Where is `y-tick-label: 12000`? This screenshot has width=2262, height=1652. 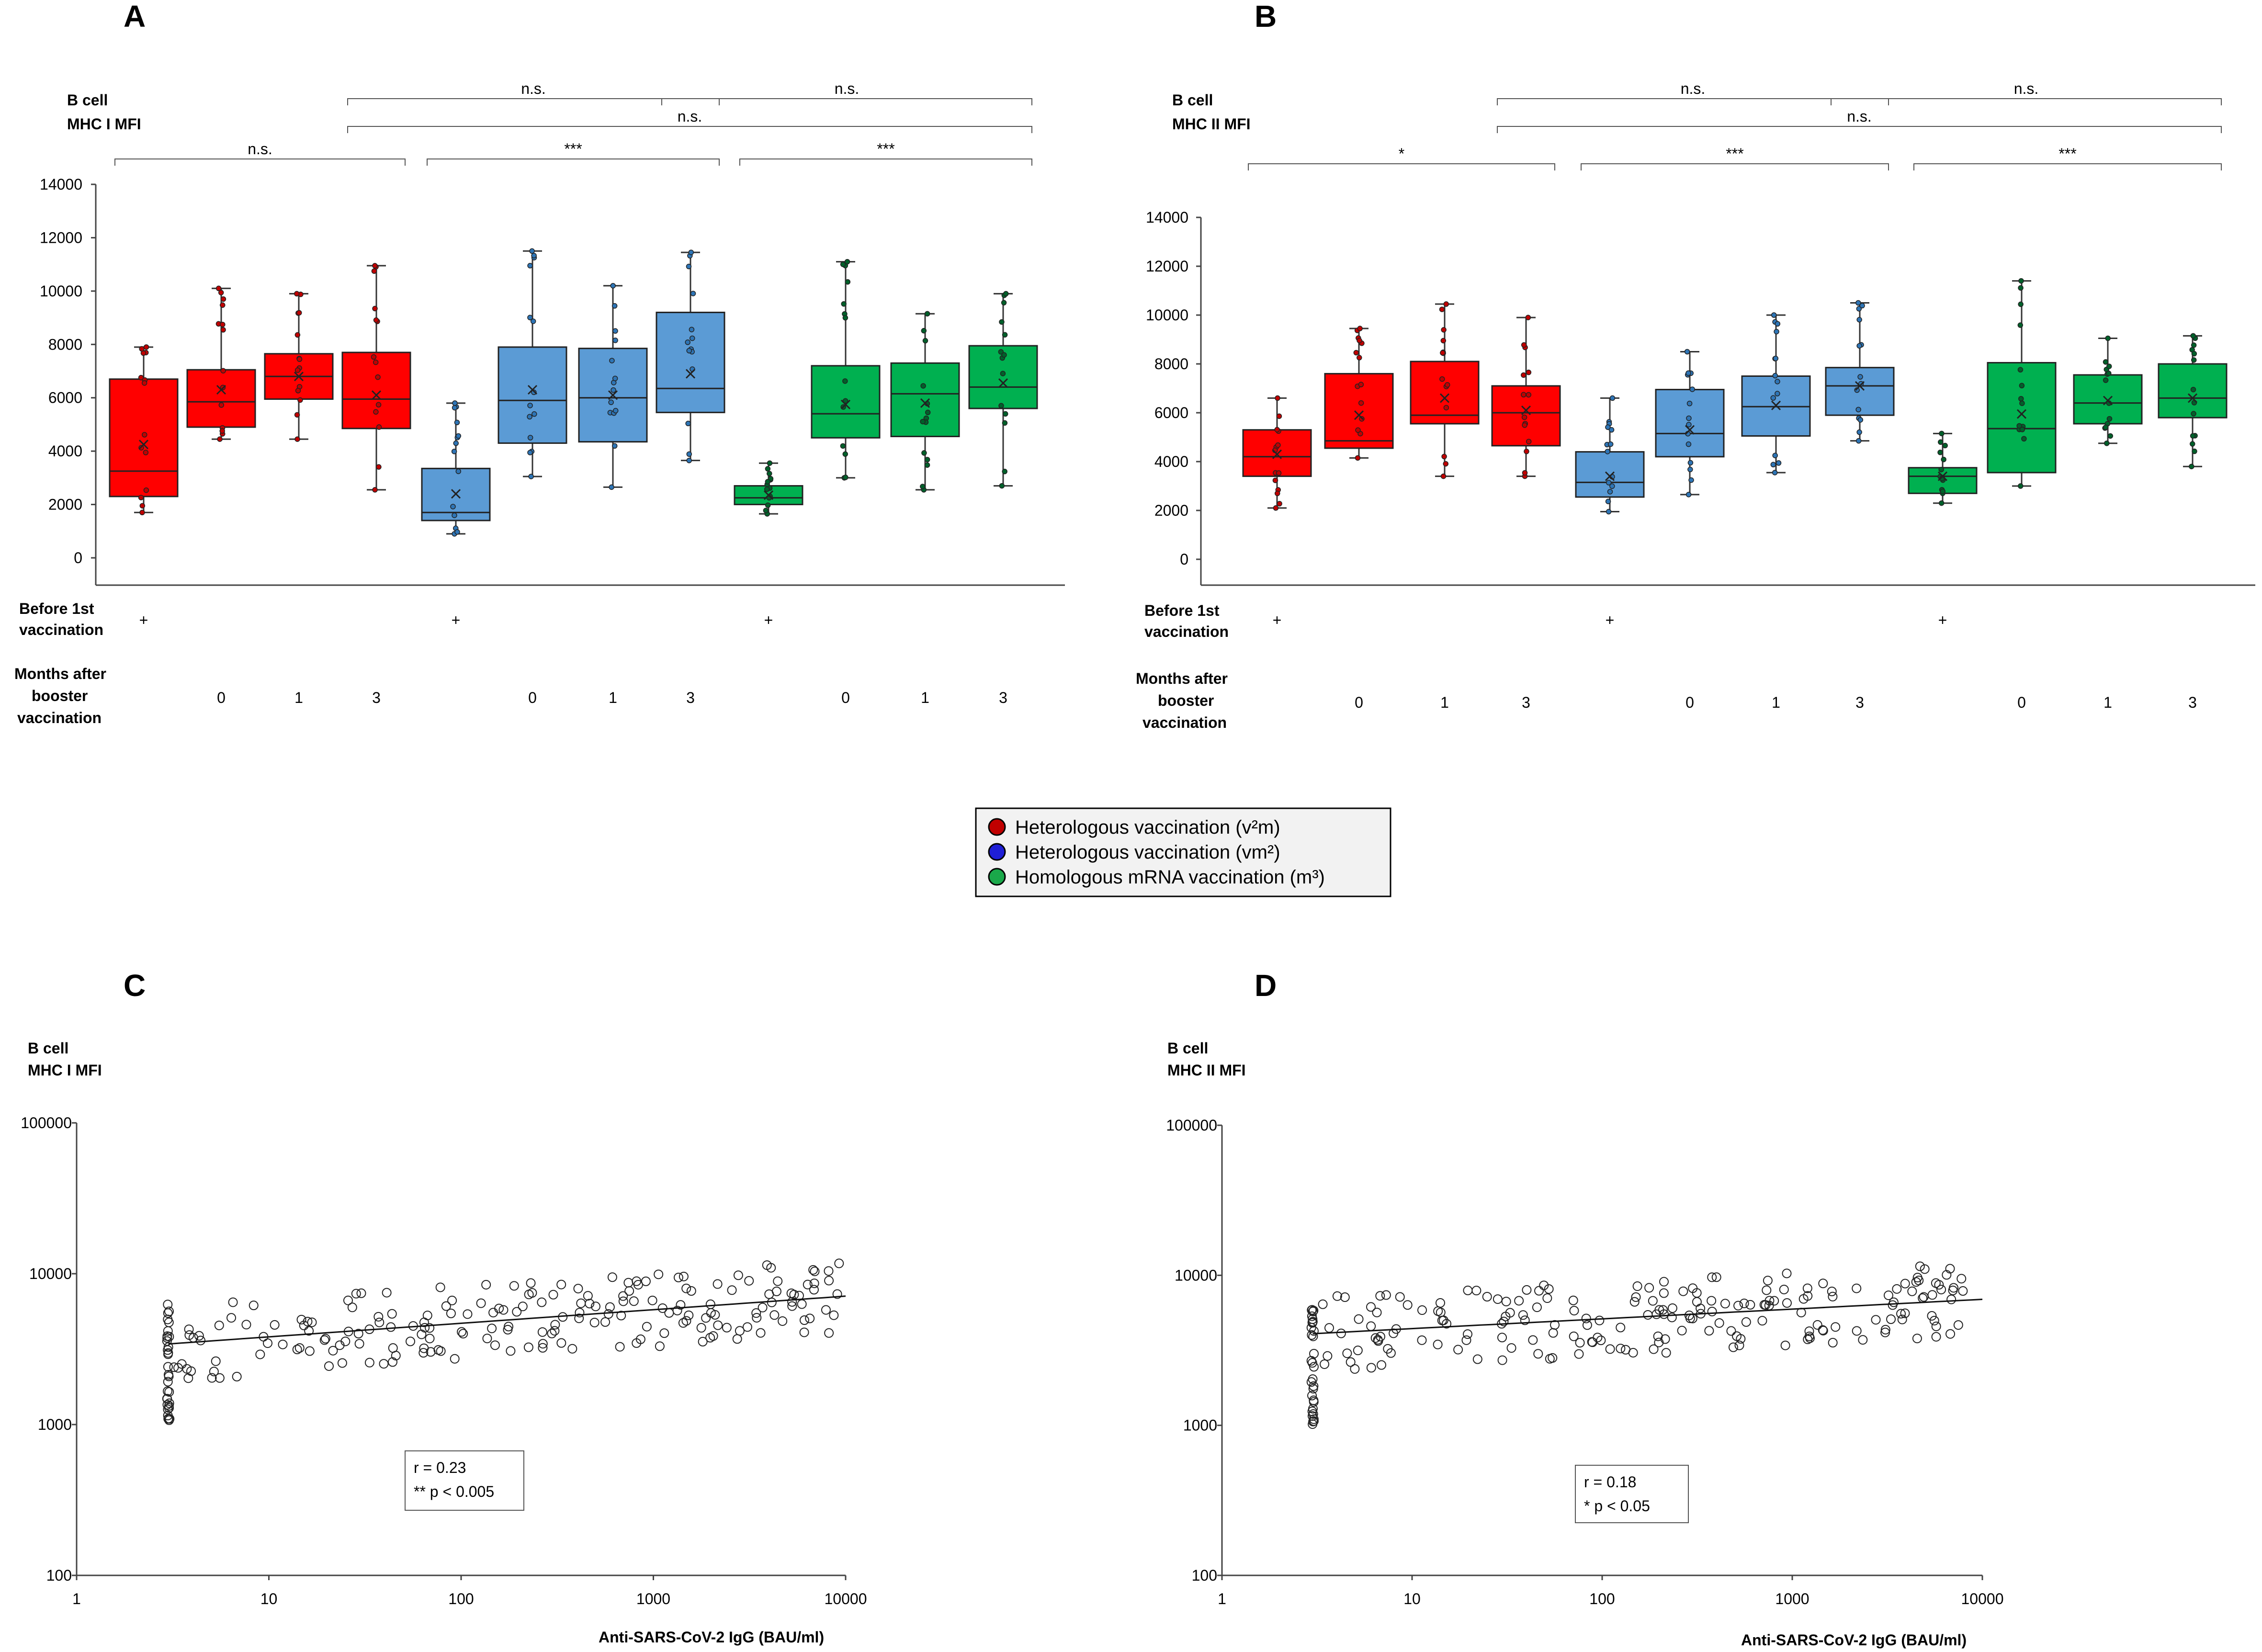
y-tick-label: 12000 is located at coordinates (61, 237).